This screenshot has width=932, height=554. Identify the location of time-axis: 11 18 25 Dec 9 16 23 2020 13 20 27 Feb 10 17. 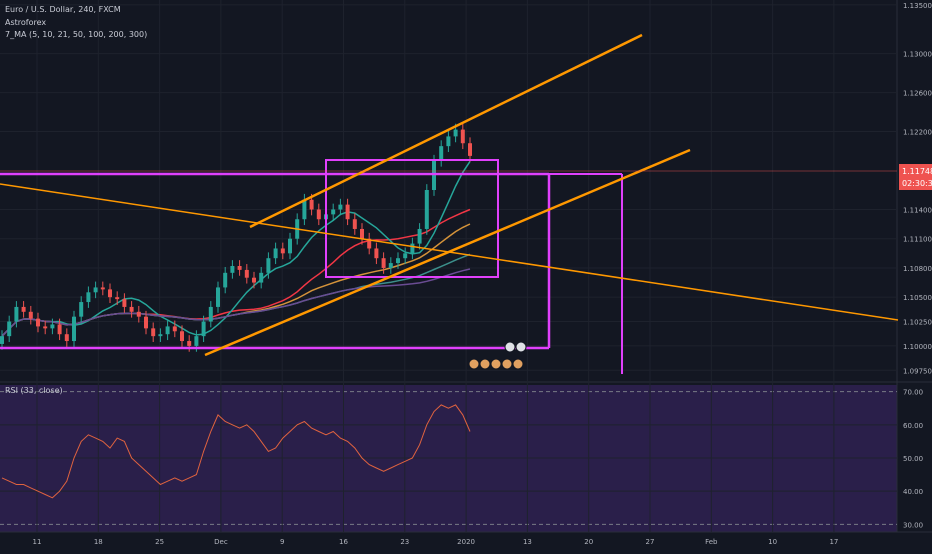
(436, 542).